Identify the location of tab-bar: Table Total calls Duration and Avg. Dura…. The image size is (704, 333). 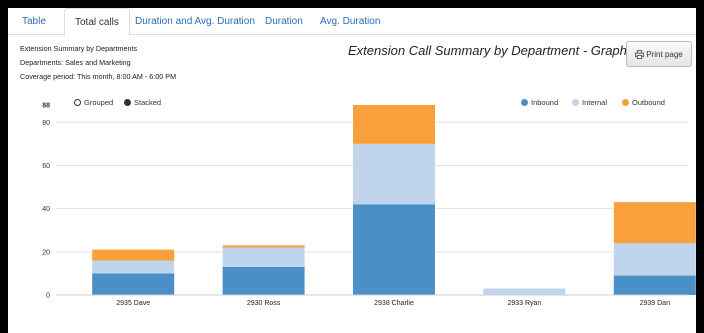
(352, 22).